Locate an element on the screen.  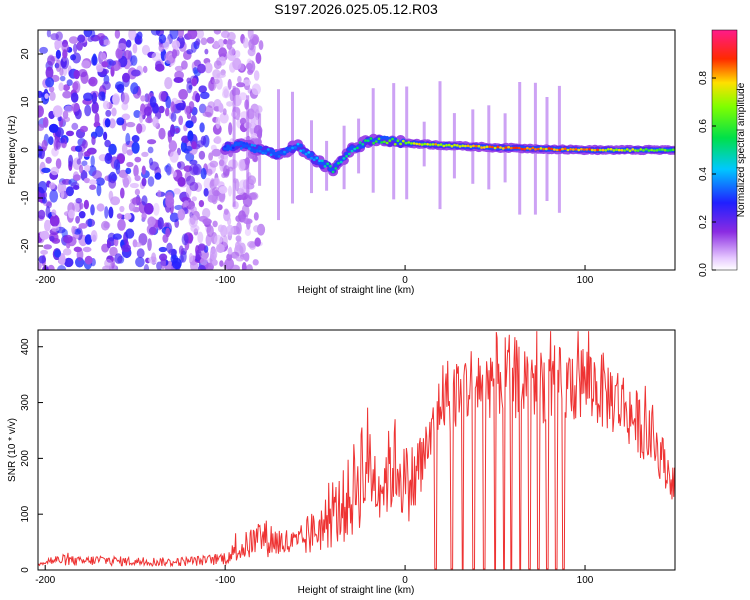
snr-y-tick-label: 0 is located at coordinates (25, 570).